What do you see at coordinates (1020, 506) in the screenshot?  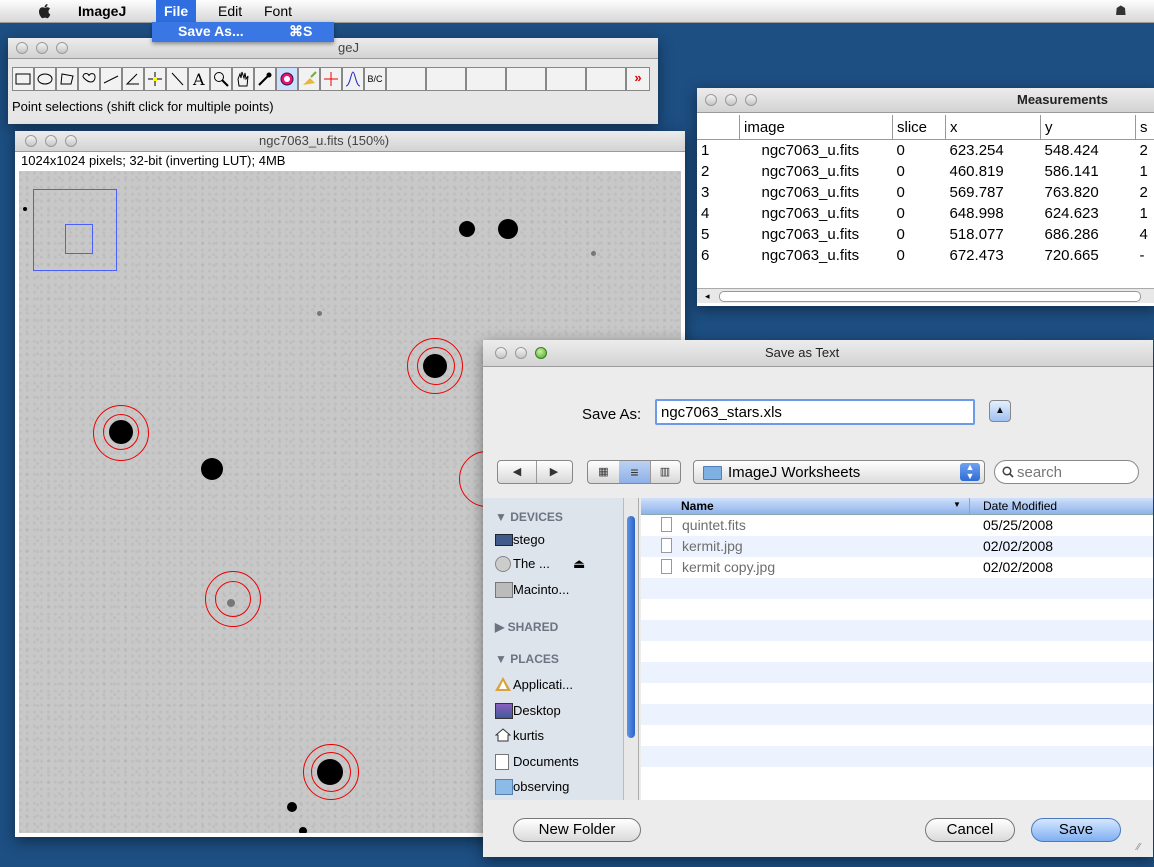 I see `date-column-header: Date Modified` at bounding box center [1020, 506].